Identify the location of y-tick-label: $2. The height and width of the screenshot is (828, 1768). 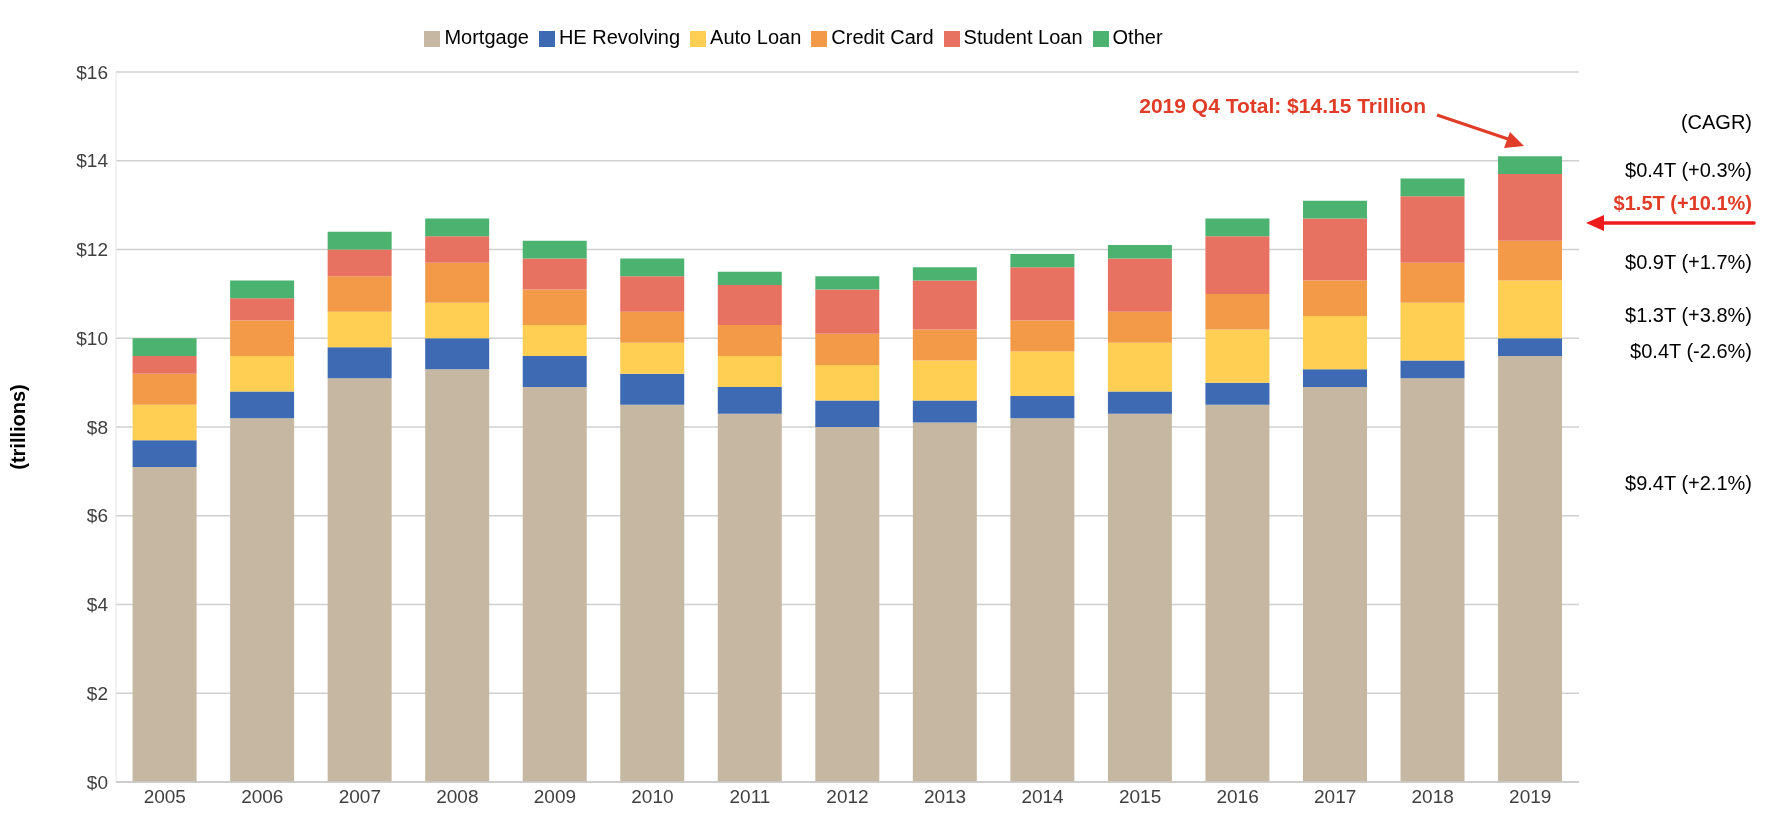
(97, 693).